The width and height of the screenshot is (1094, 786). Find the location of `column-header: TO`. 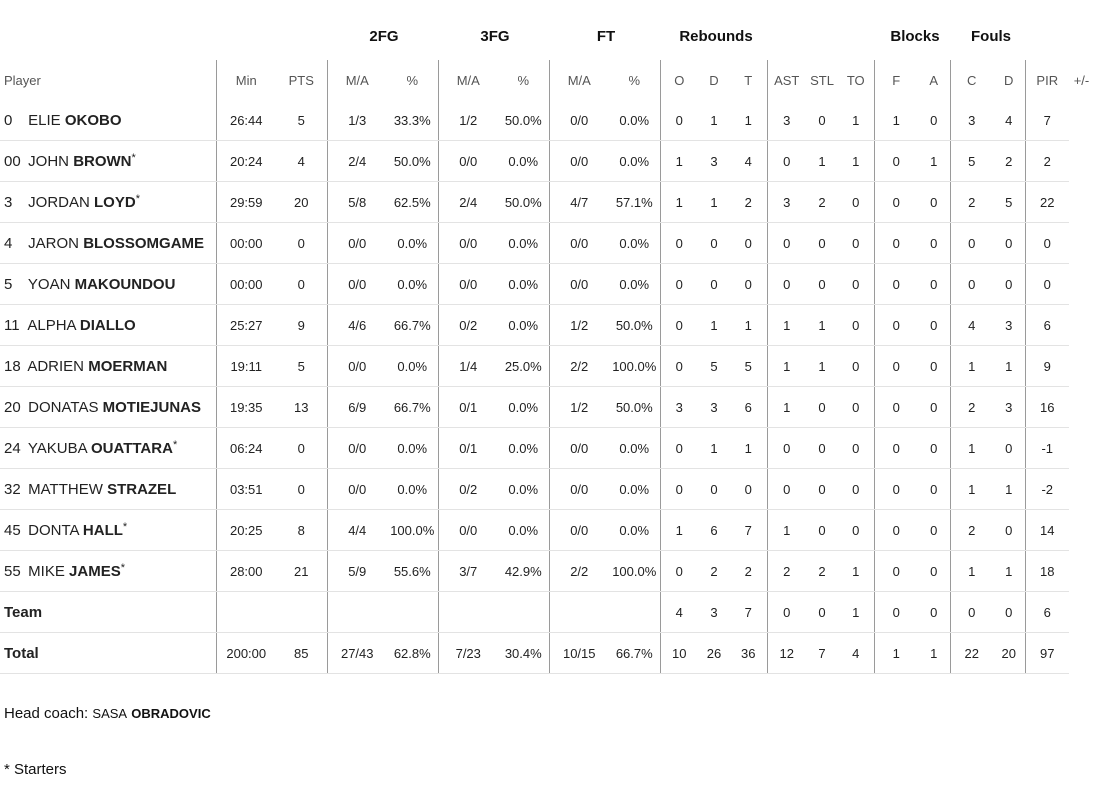

column-header: TO is located at coordinates (855, 80).